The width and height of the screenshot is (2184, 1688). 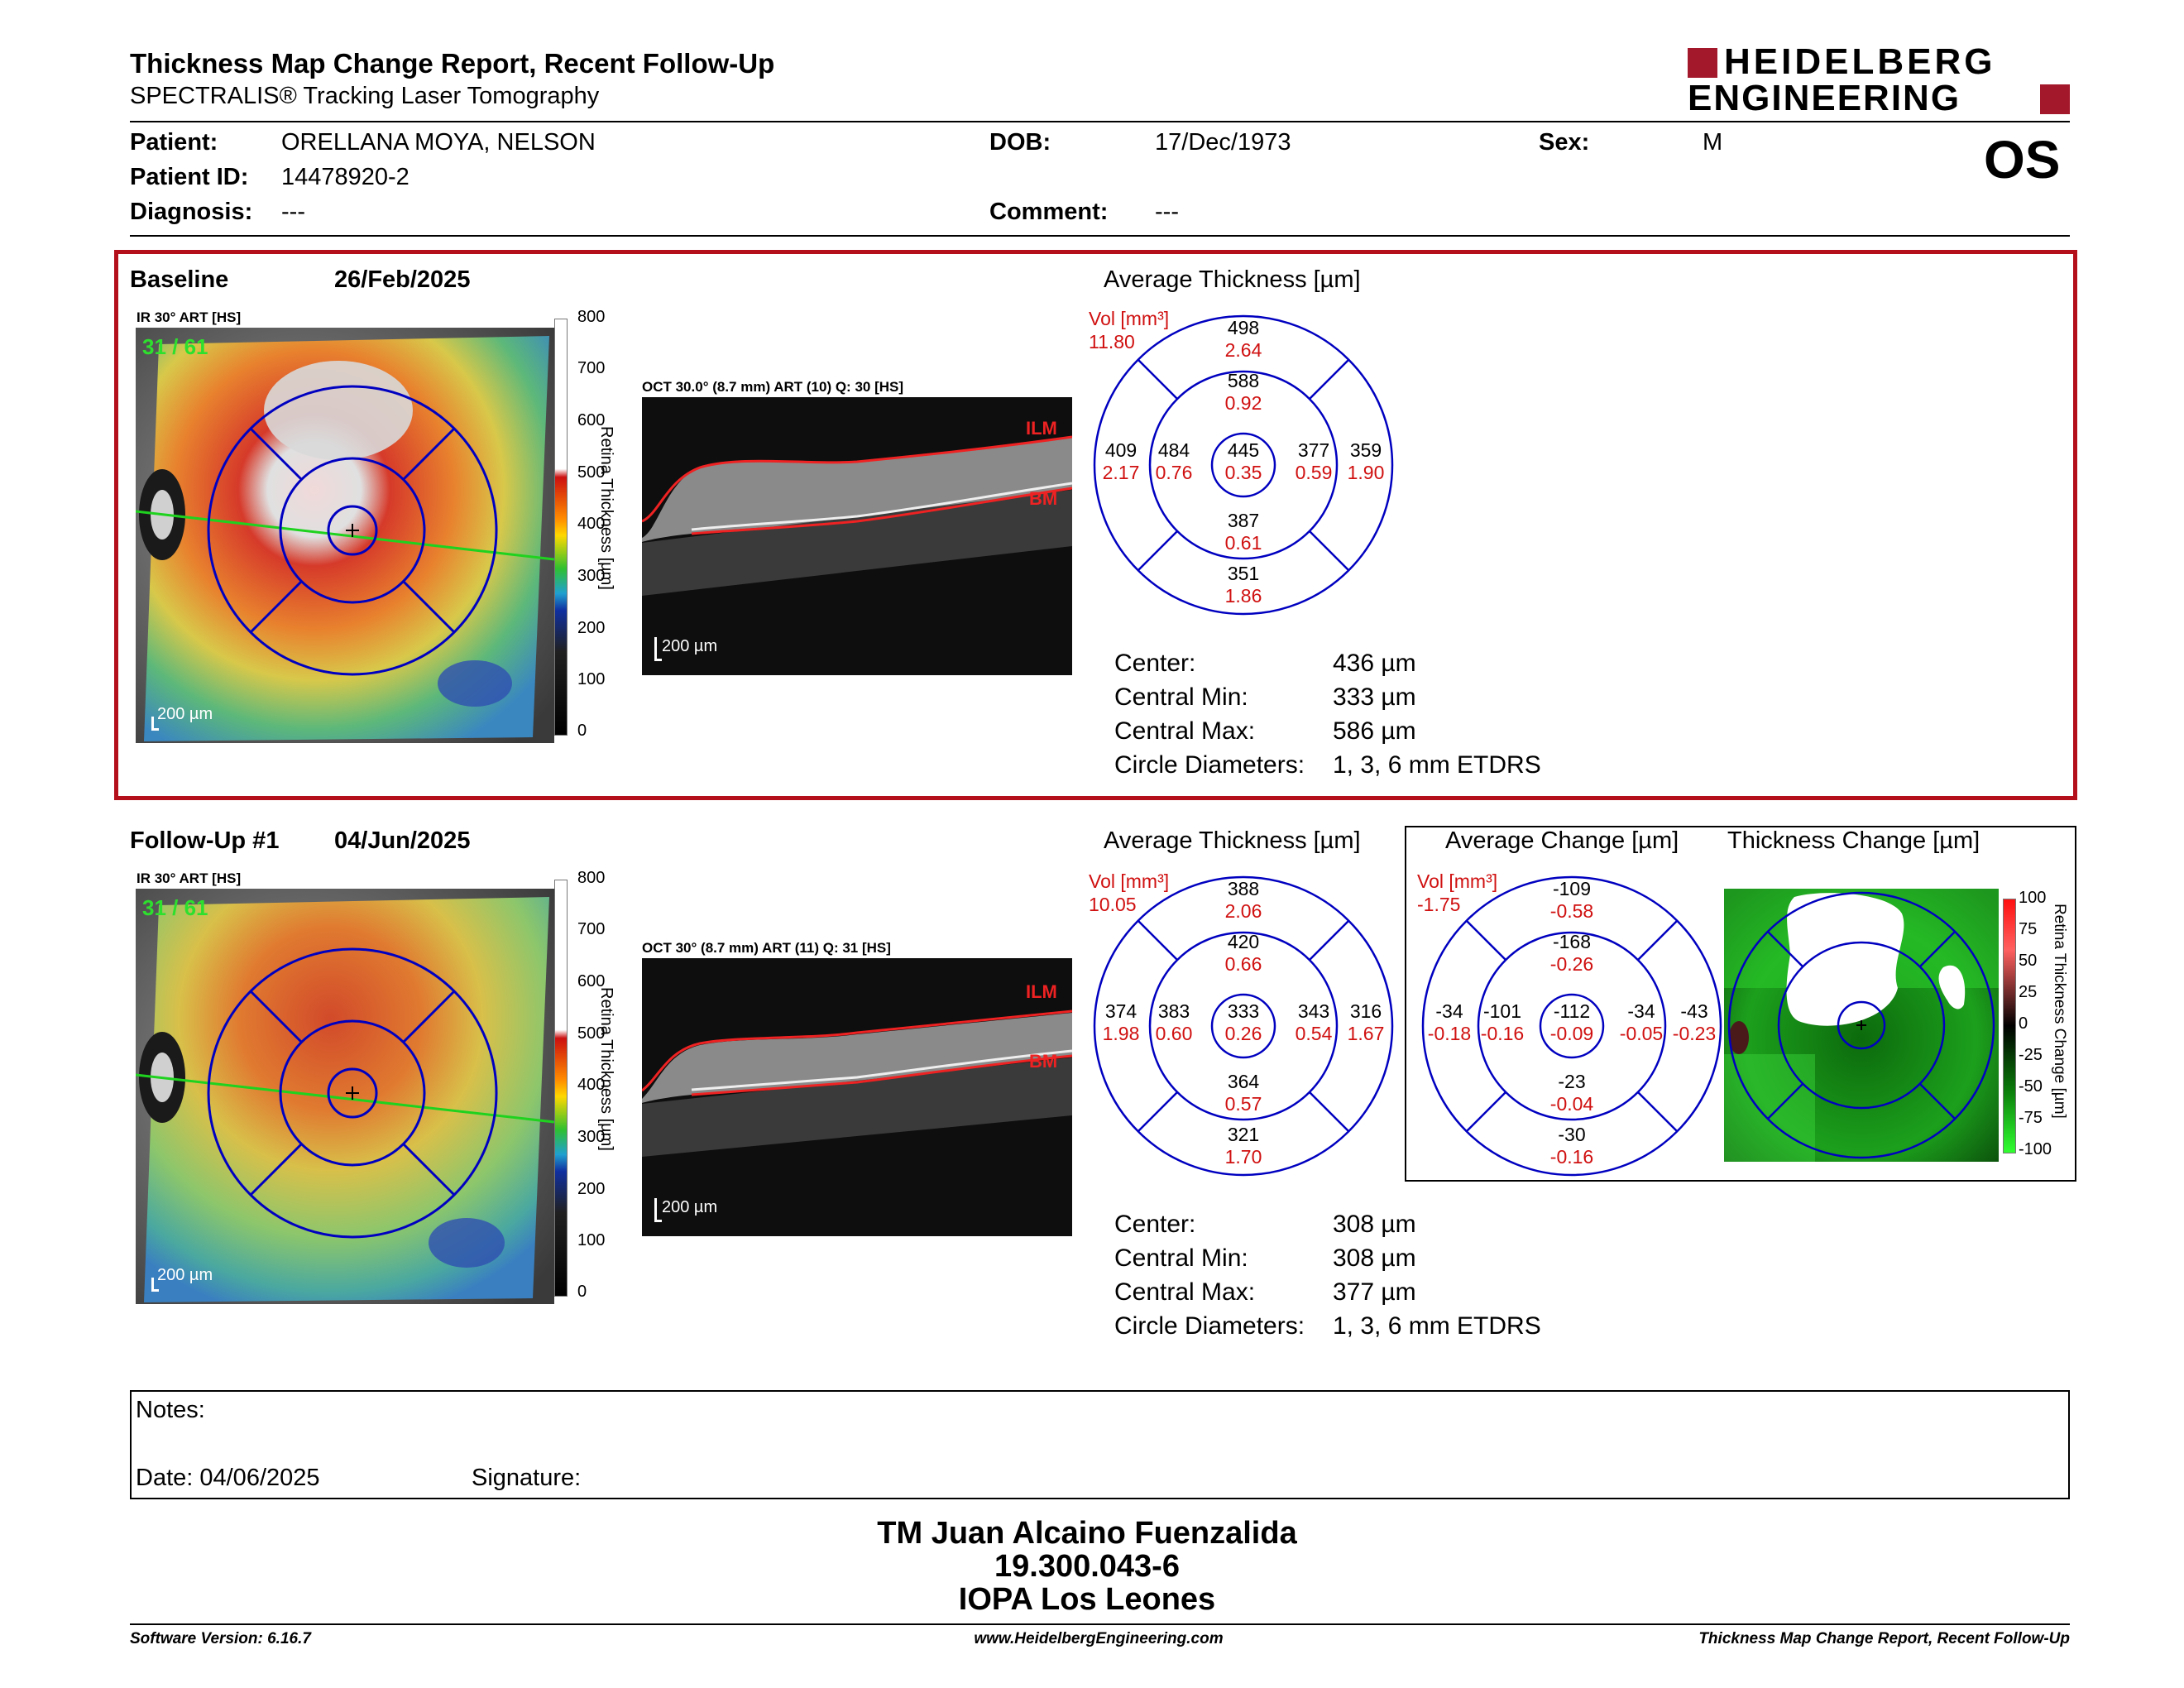 What do you see at coordinates (1243, 472) in the screenshot?
I see `sector-volume: 0.35` at bounding box center [1243, 472].